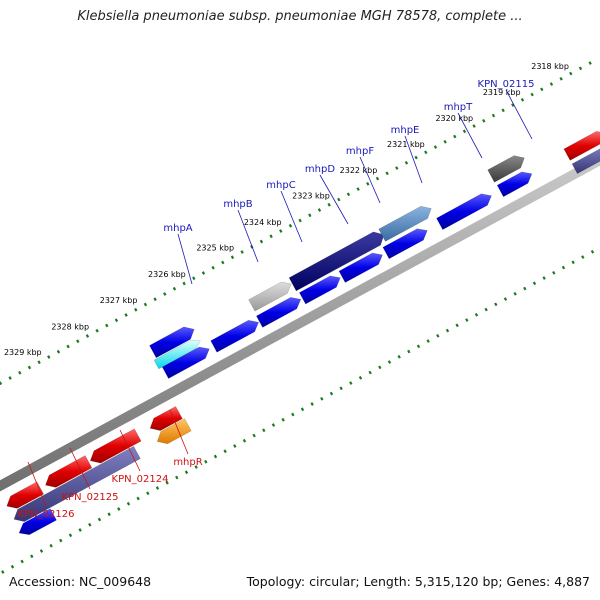 This screenshot has height=600, width=600. I want to click on mhpR-arrow, so click(174, 431).